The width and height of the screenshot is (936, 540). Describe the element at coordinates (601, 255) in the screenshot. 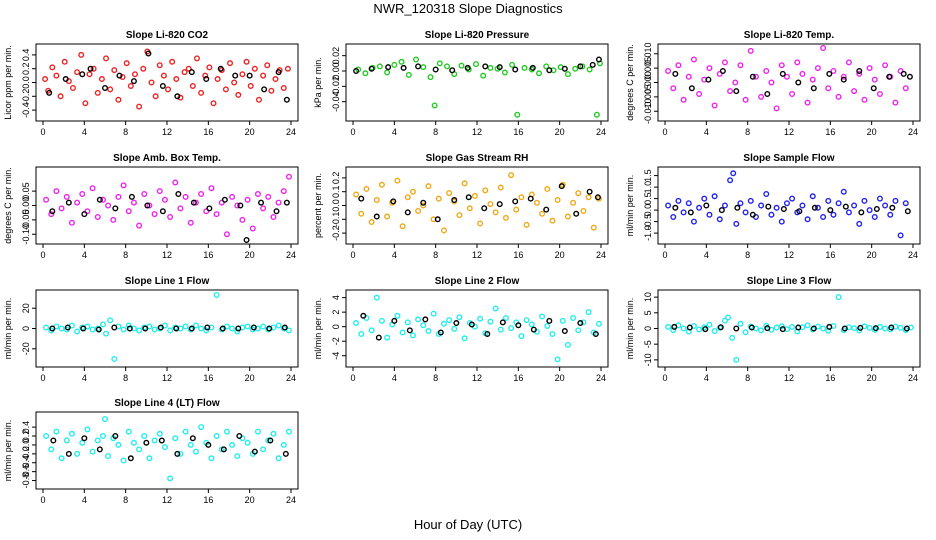

I see `x-tick-label-4: 24` at that location.